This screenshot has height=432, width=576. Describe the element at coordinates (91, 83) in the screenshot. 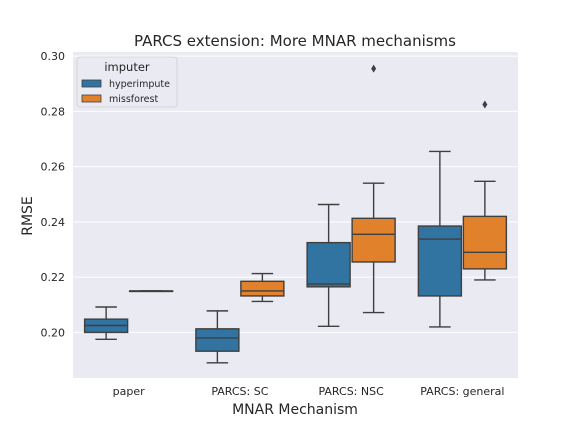

I see `legend-swatch-hyperimpute` at that location.